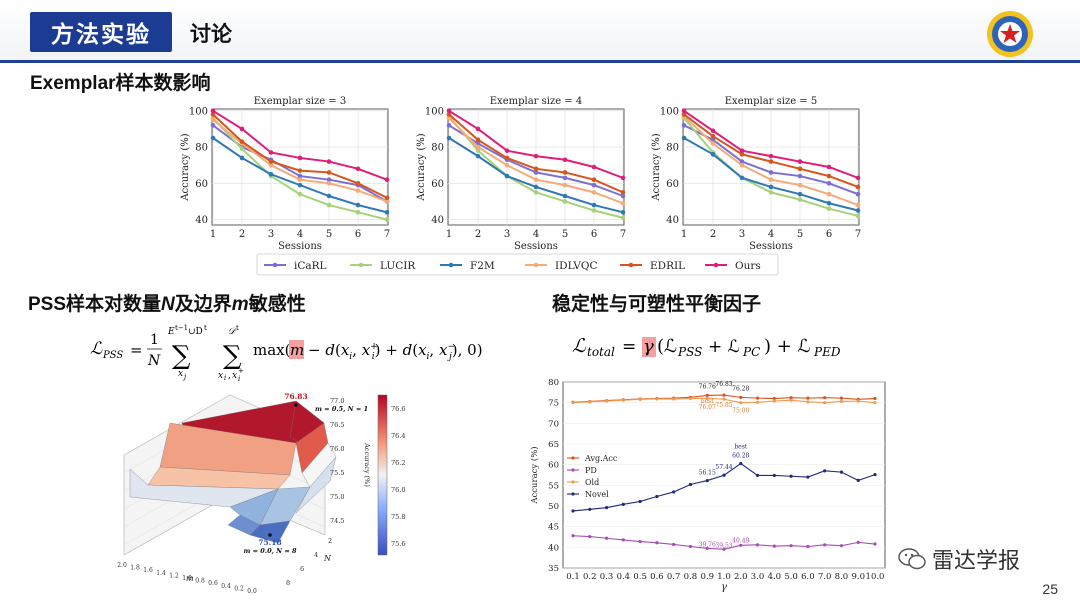 The image size is (1080, 609). I want to click on y-tick-label: 45, so click(553, 528).